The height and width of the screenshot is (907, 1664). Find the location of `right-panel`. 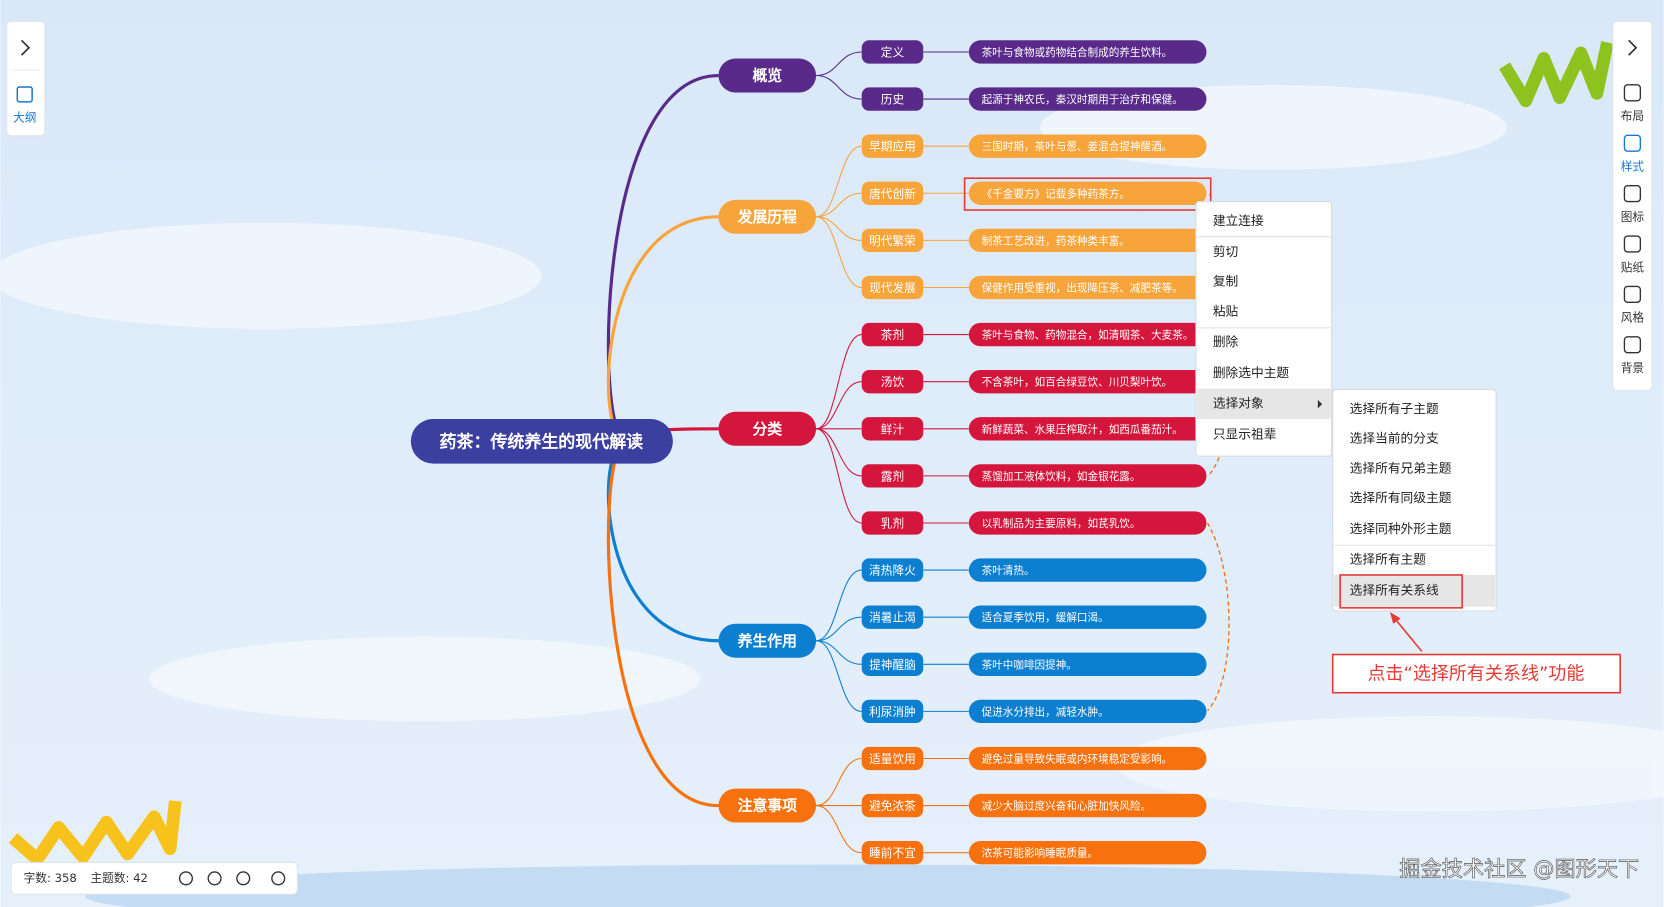

right-panel is located at coordinates (1632, 205).